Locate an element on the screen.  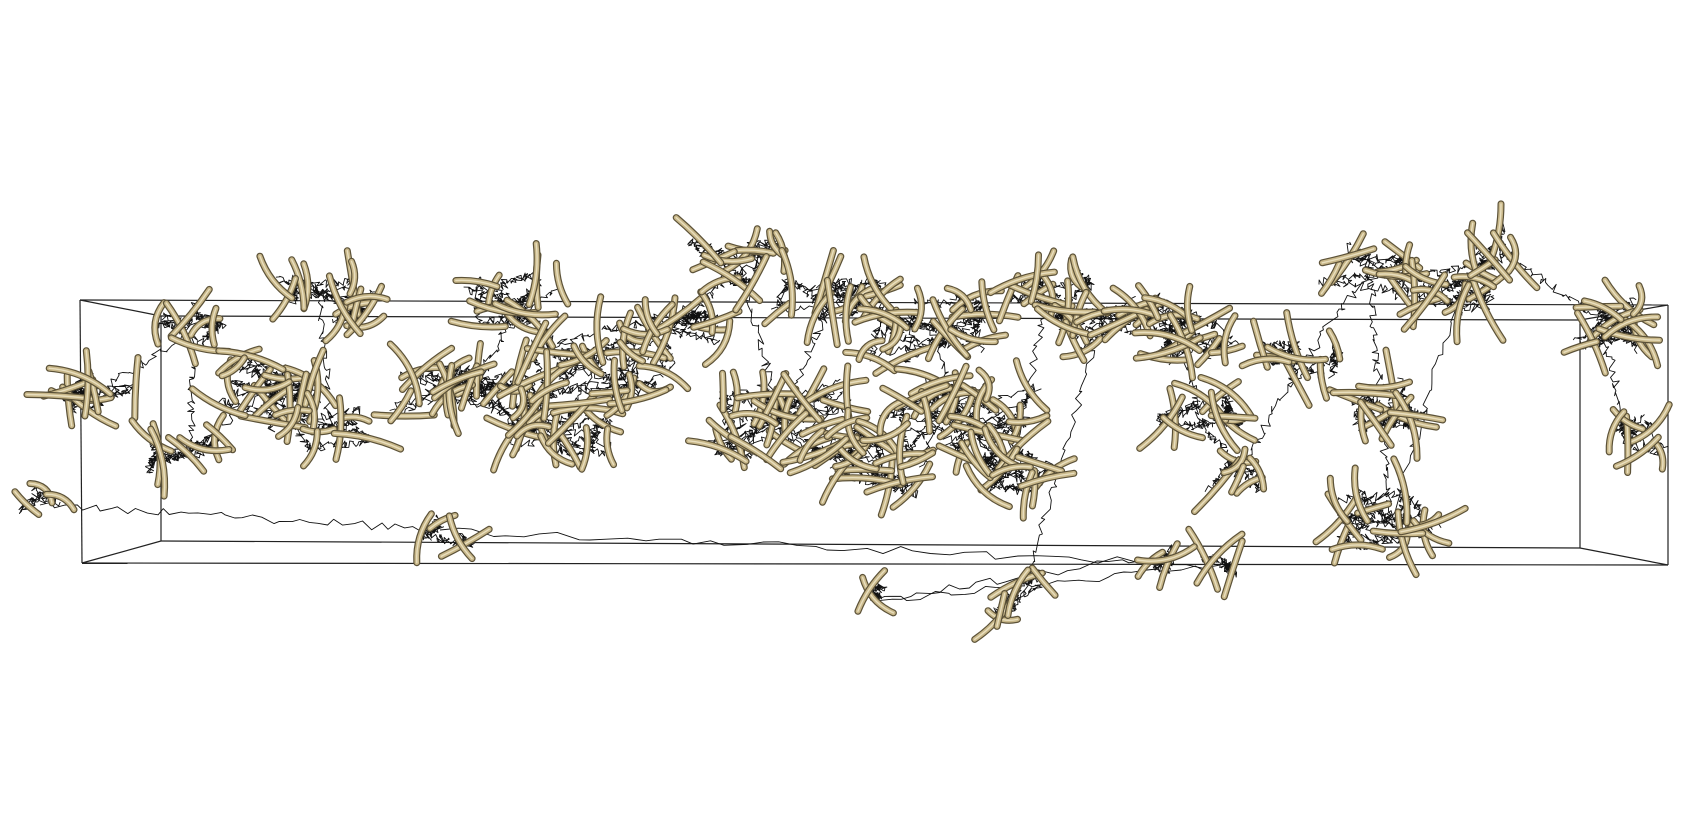
box-edge is located at coordinates (875, 564).